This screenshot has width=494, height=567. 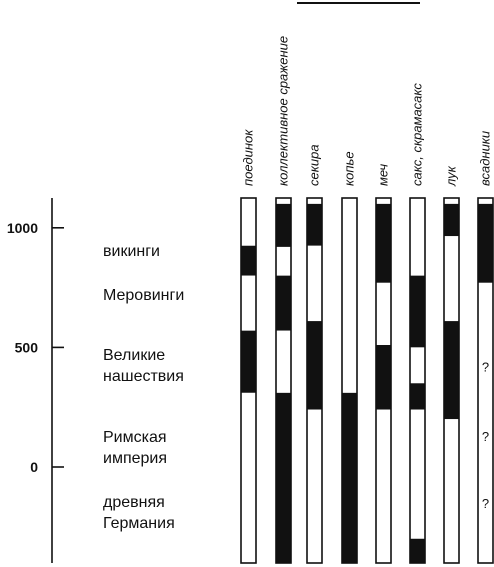 I want to click on axis-tick-label: 0, so click(x=34, y=467).